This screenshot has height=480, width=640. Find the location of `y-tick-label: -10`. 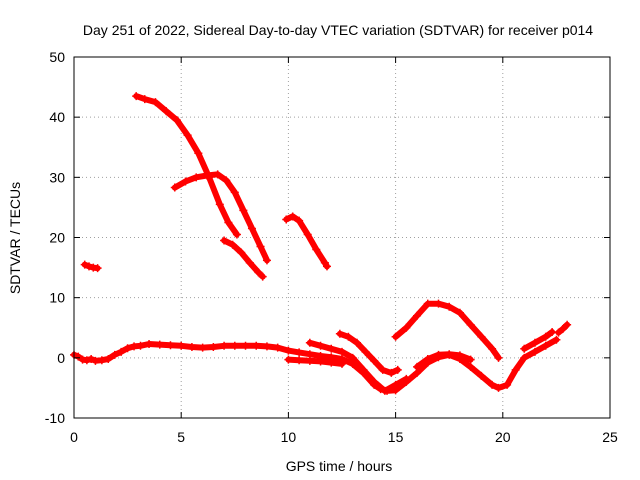

y-tick-label: -10 is located at coordinates (55, 418).